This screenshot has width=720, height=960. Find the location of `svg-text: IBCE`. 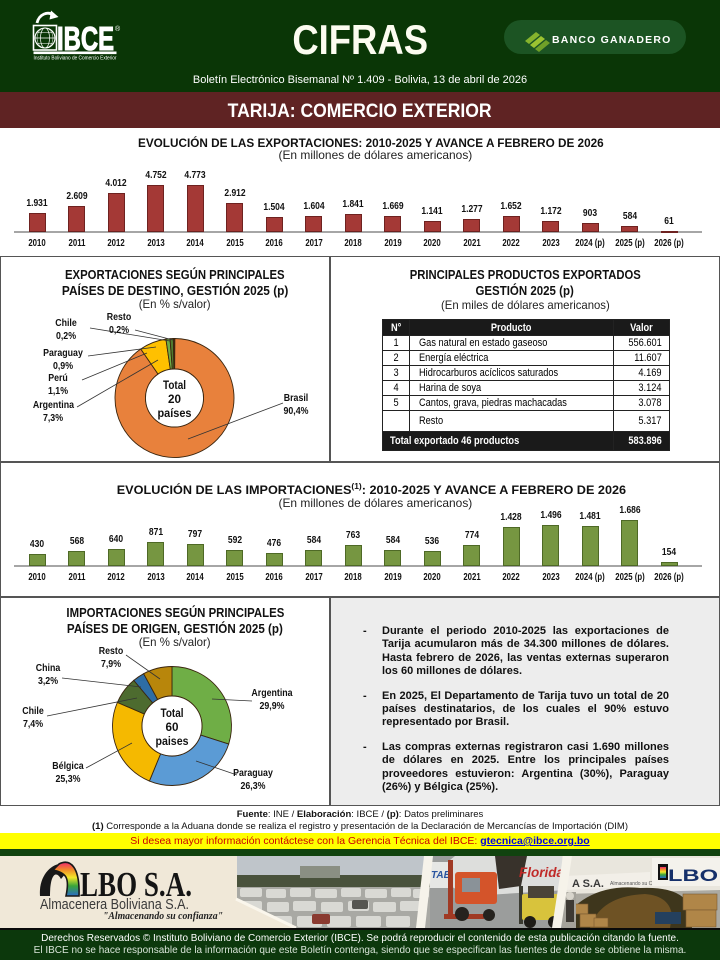

svg-text: IBCE is located at coordinates (85, 38).